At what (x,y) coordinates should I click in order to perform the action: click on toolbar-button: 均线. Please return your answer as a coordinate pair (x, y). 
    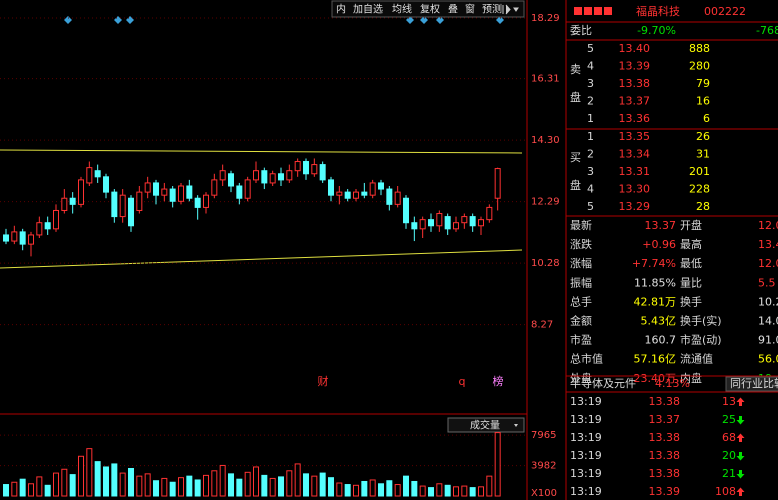
    Looking at the image, I should click on (402, 9).